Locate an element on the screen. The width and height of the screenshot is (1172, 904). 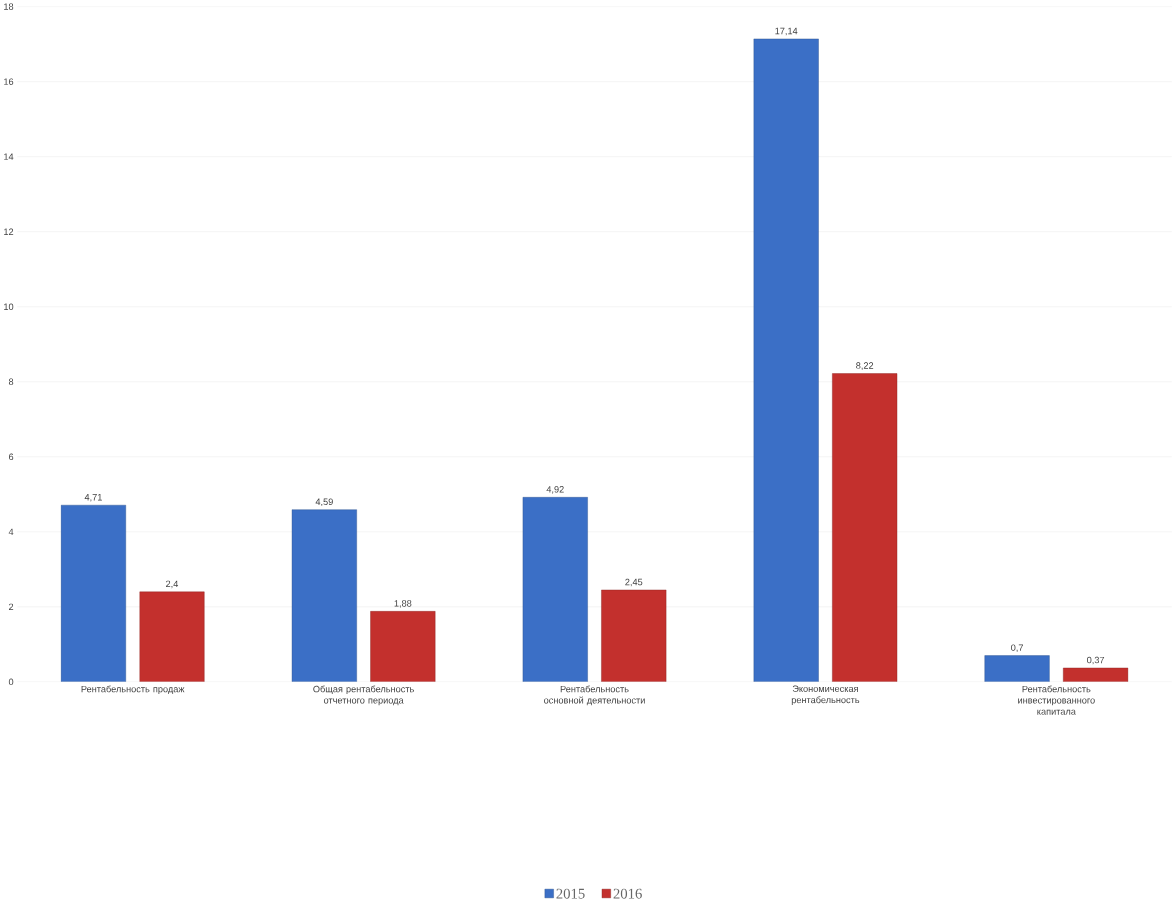
data-label: 4,92 is located at coordinates (555, 490).